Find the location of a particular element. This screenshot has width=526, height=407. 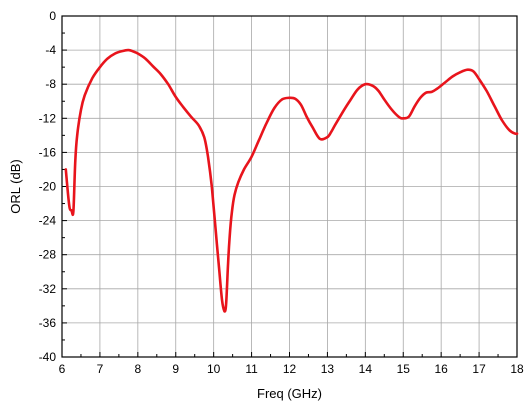

y-tick-label: -36 is located at coordinates (48, 323).